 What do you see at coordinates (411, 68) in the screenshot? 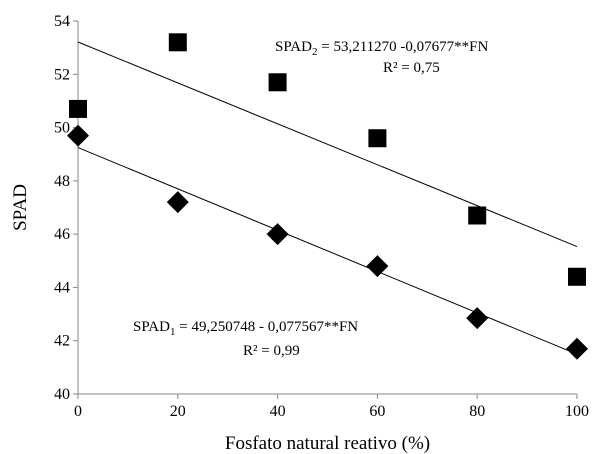
I see `equation-spad2-r2: R² = 0,75` at bounding box center [411, 68].